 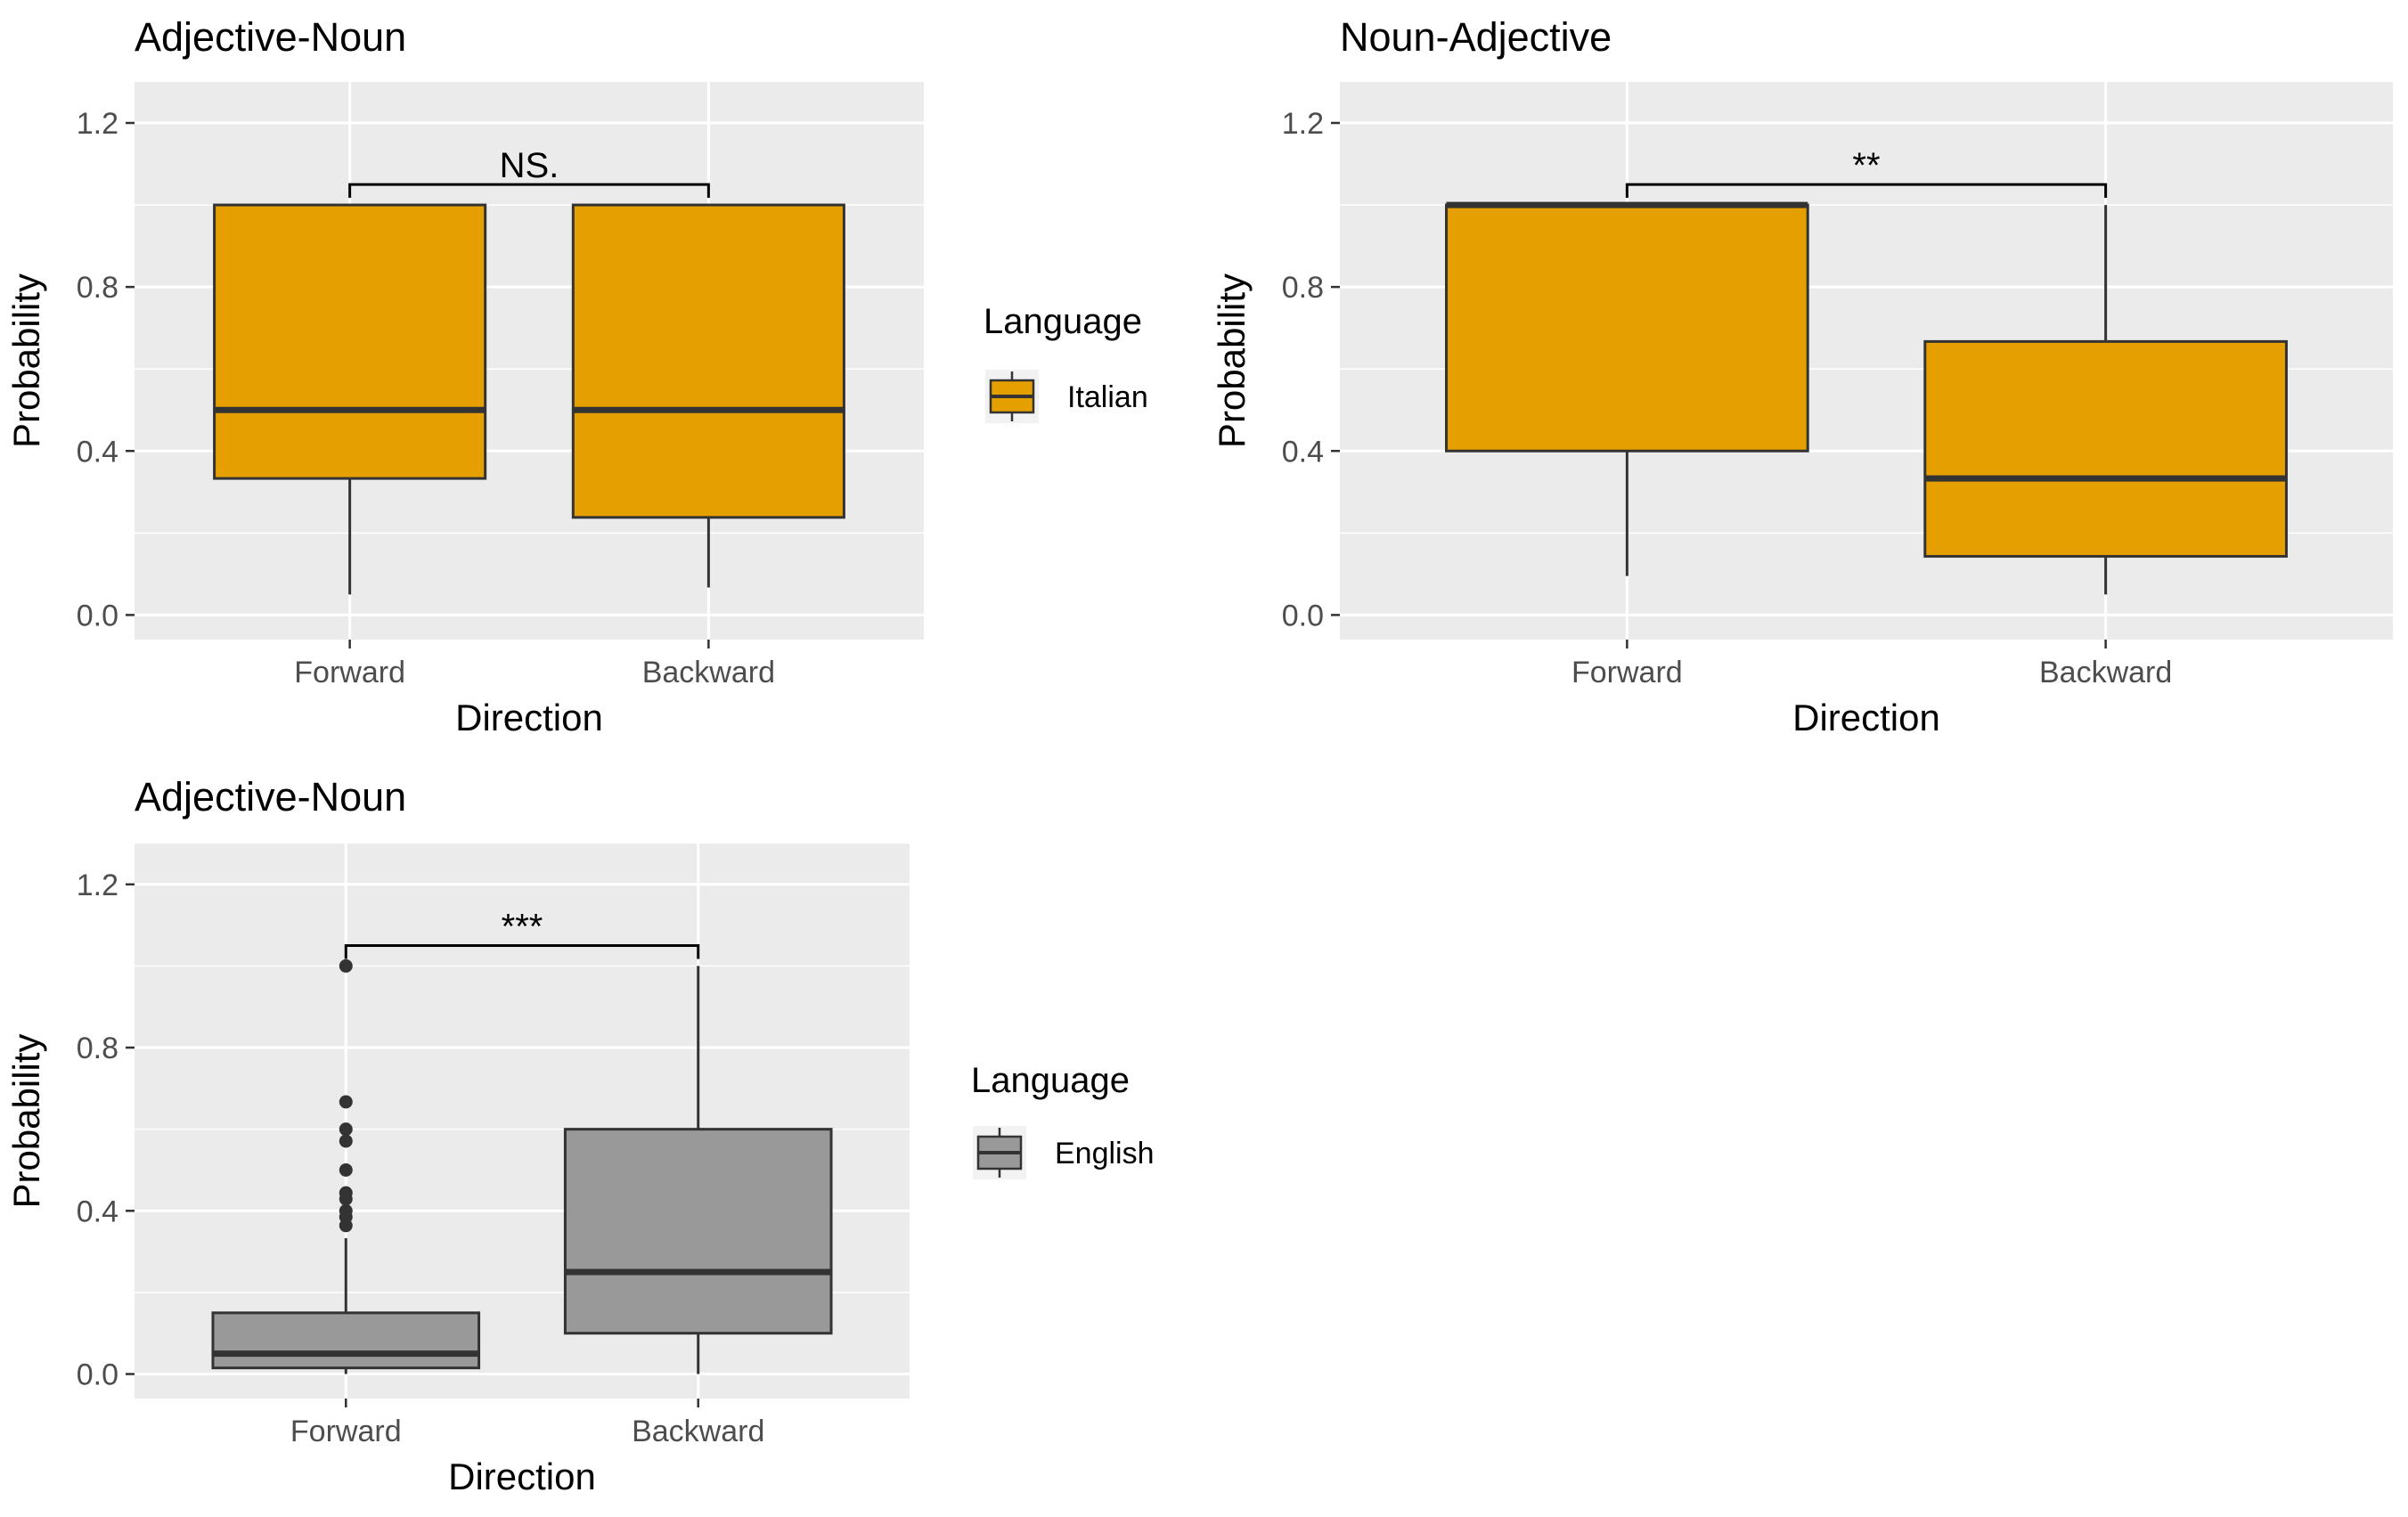 What do you see at coordinates (1866, 165) in the screenshot?
I see `significance-label: **` at bounding box center [1866, 165].